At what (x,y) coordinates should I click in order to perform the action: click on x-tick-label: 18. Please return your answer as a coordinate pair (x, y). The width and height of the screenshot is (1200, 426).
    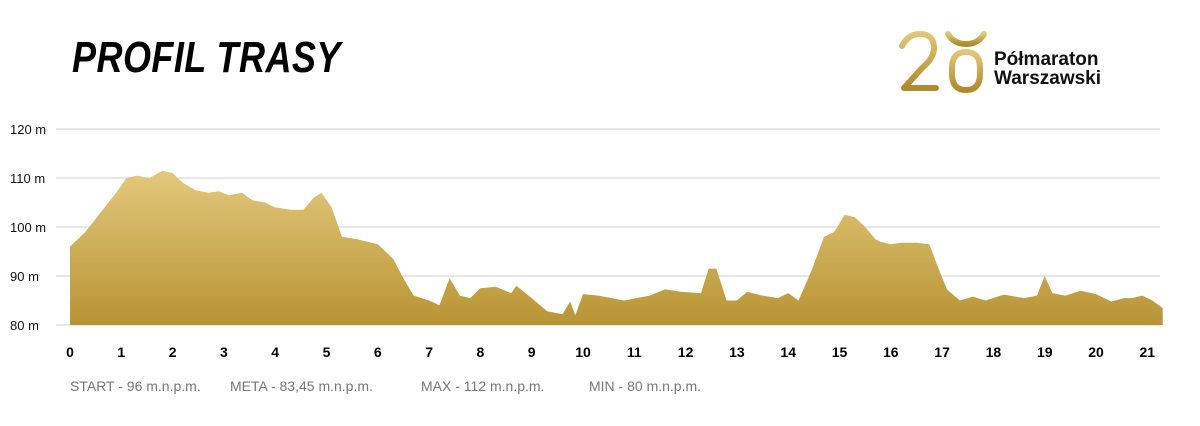
    Looking at the image, I should click on (994, 352).